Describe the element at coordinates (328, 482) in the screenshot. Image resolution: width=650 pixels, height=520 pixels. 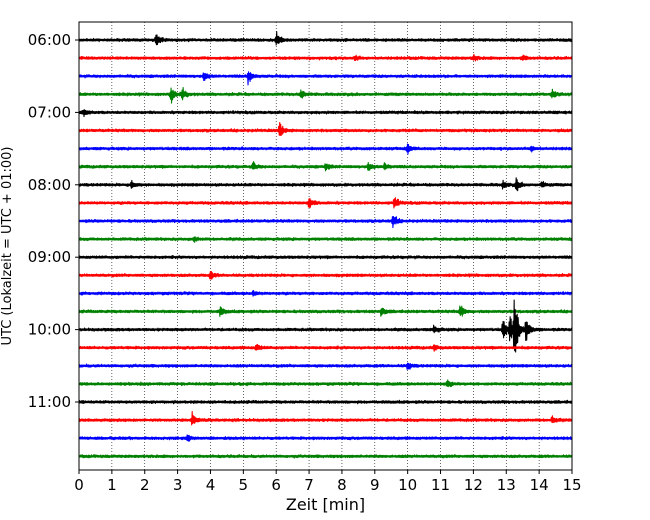
I see `x-axis: 0 1 2 3 4 5 6 7 8 9 10 11 12 13 14 15` at that location.